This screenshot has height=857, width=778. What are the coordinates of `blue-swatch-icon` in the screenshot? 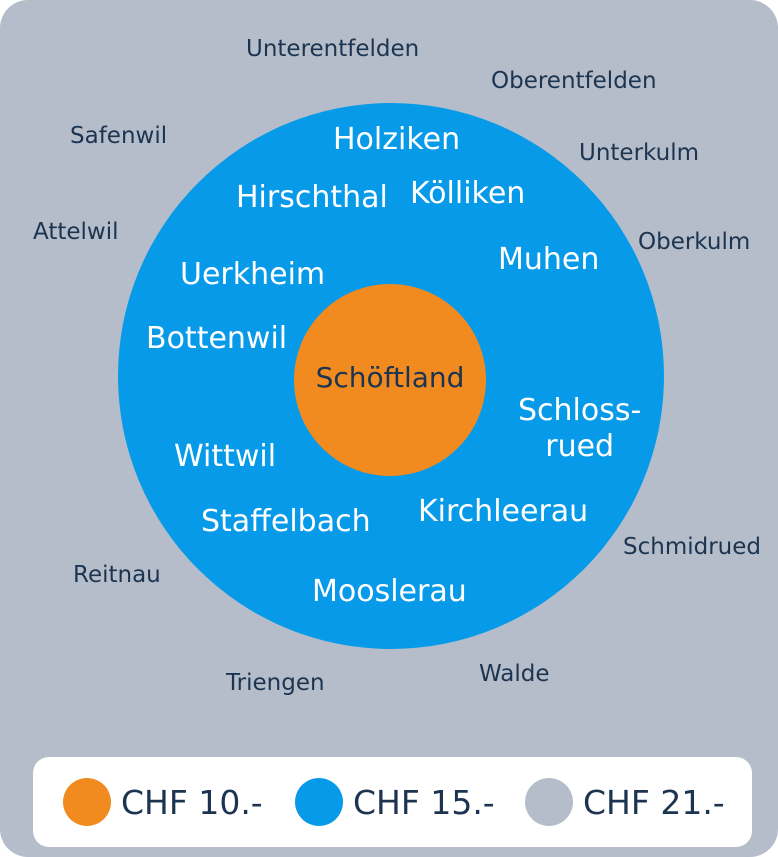 It's located at (319, 802).